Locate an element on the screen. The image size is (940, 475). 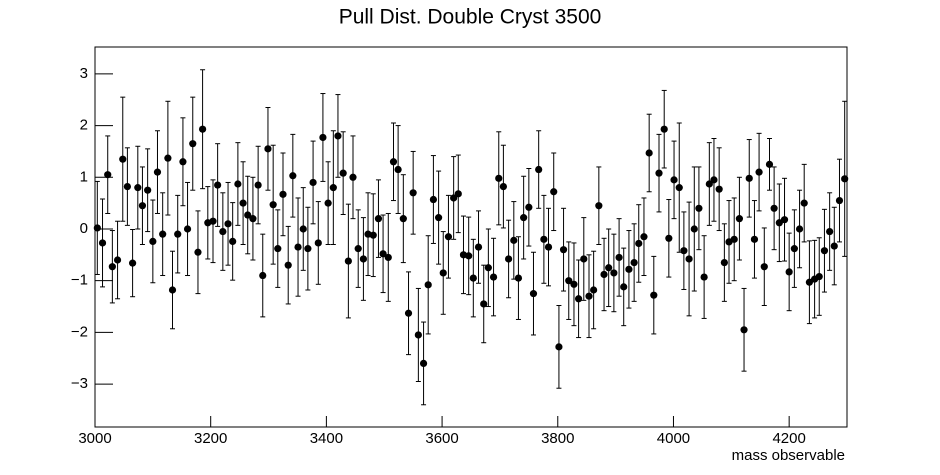
x-tick-label: 4000 is located at coordinates (673, 438).